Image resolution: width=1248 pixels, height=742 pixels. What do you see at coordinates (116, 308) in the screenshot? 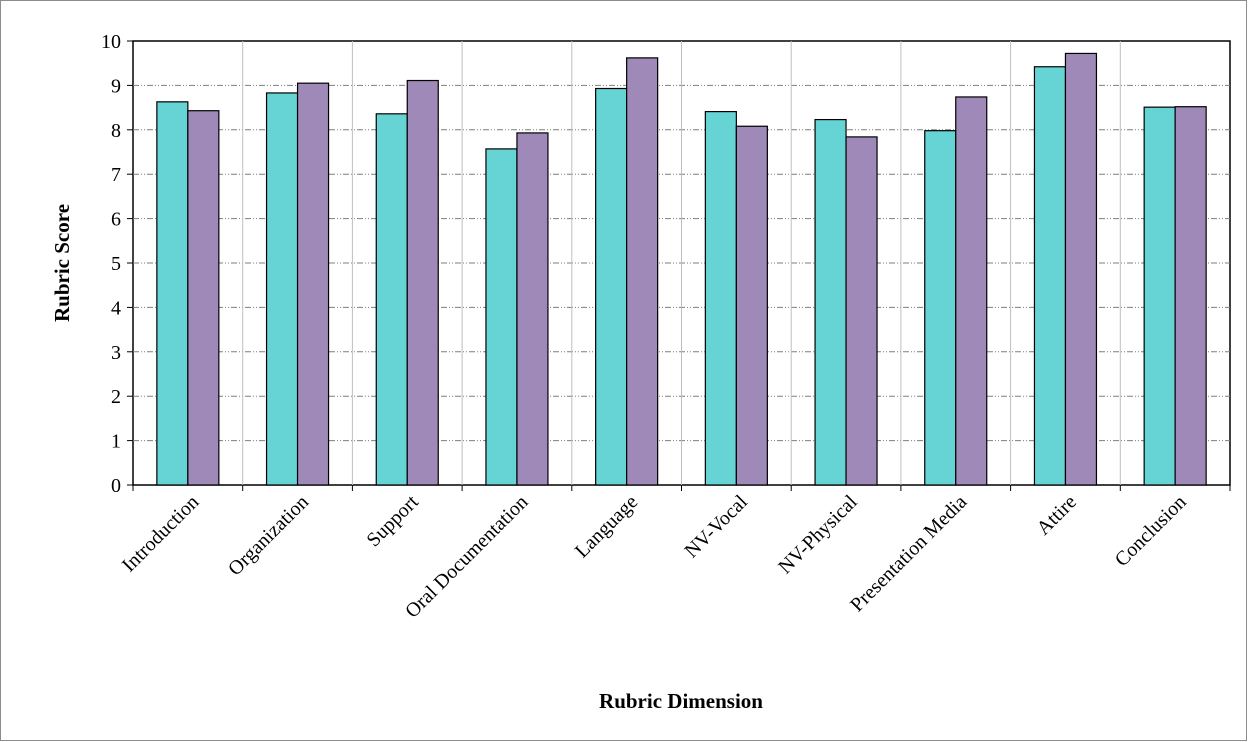
I see `y-tick-label: 4` at bounding box center [116, 308].